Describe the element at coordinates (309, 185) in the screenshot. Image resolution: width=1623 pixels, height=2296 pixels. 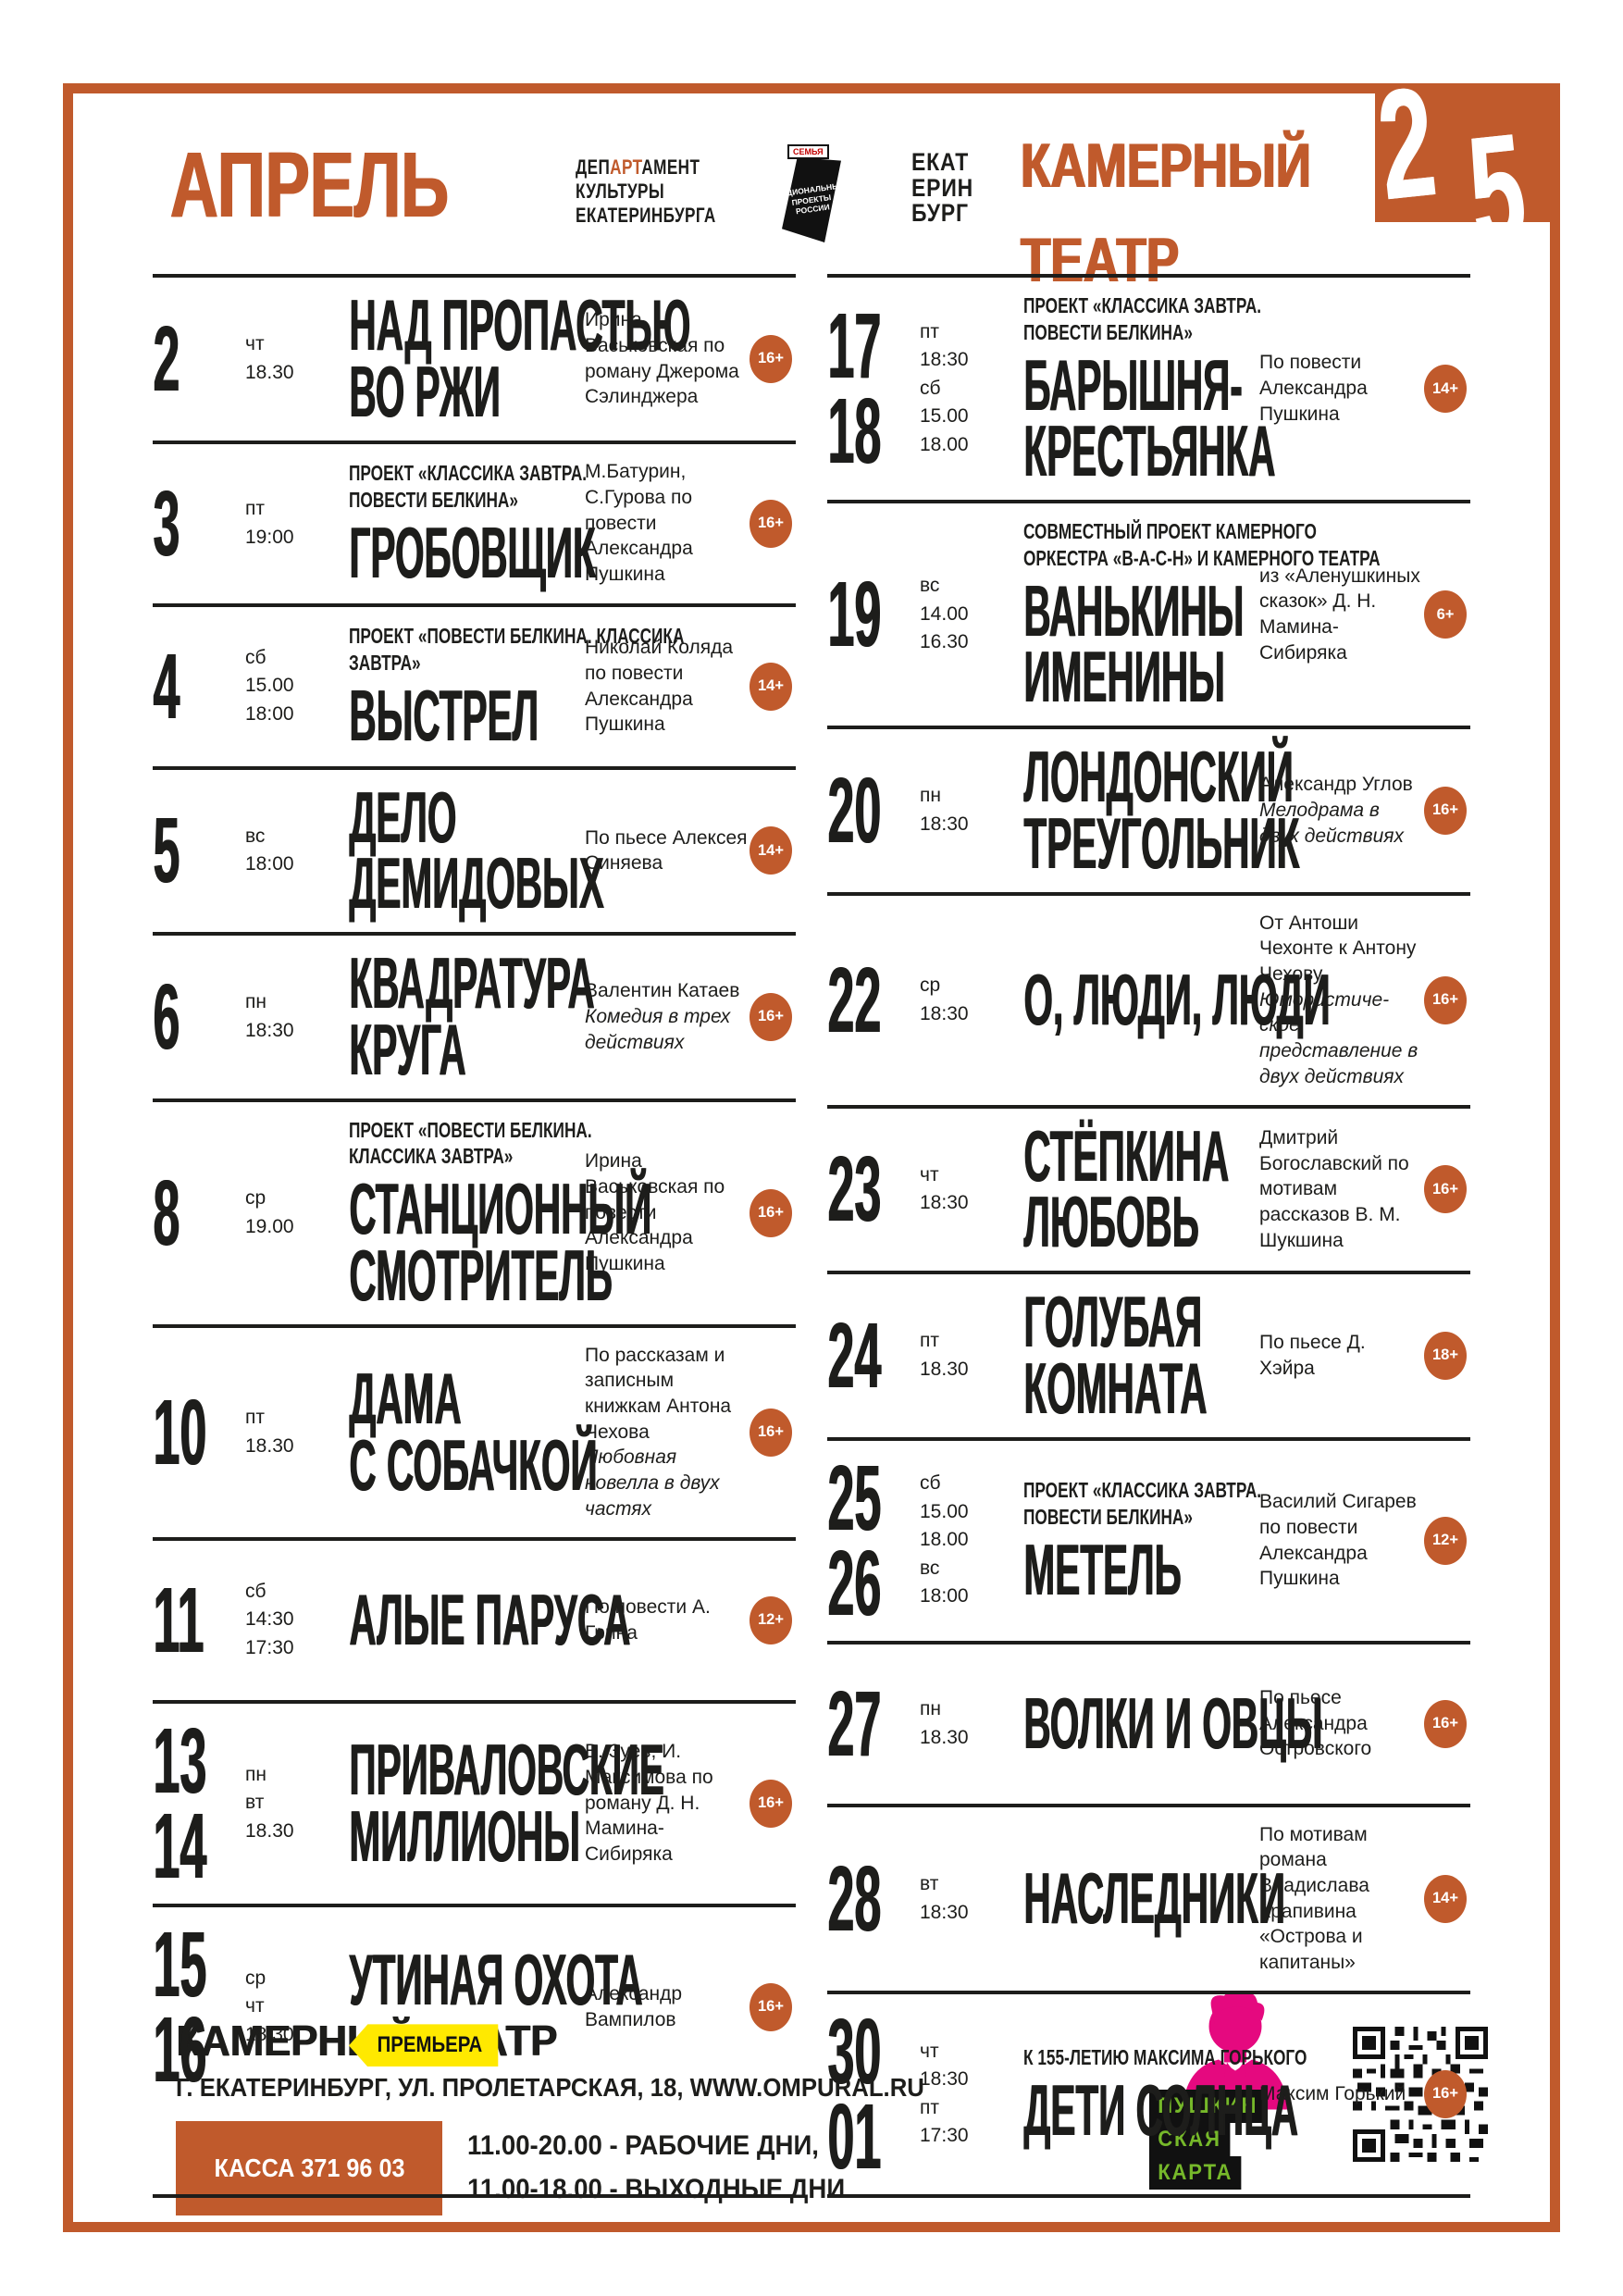
I see `month-title: АПРЕЛЬ` at that location.